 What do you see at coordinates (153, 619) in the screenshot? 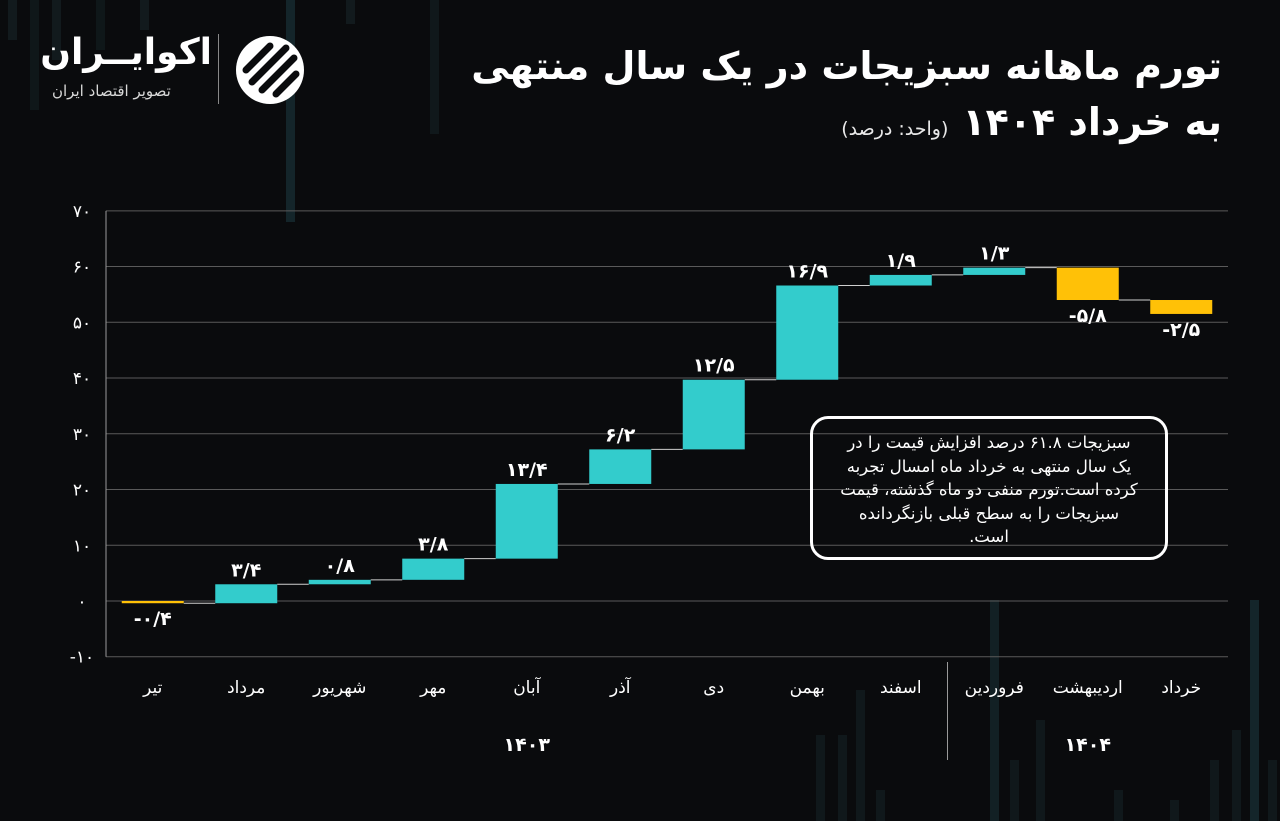
I see `data-label: -۰/۴` at bounding box center [153, 619].